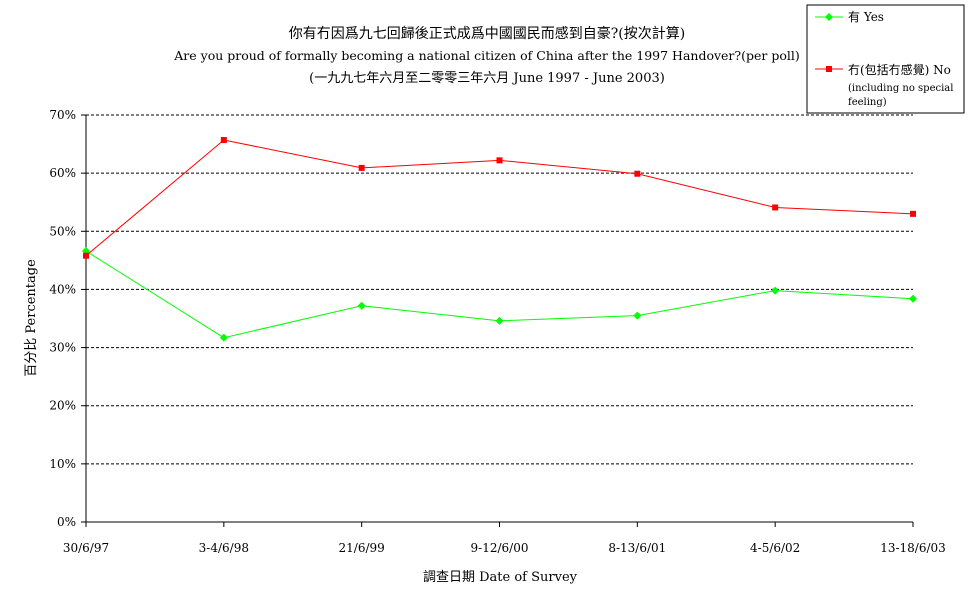 Image resolution: width=977 pixels, height=600 pixels. I want to click on y-tick-label: 70%, so click(62, 115).